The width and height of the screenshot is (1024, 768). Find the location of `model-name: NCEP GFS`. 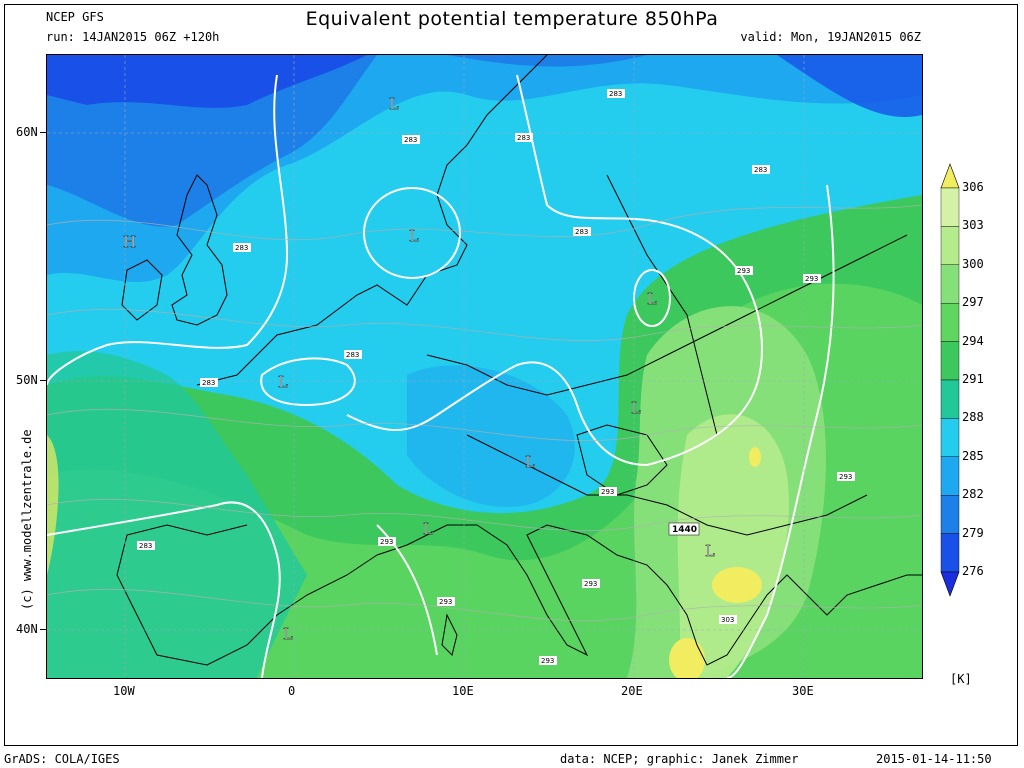

model-name: NCEP GFS is located at coordinates (75, 17).